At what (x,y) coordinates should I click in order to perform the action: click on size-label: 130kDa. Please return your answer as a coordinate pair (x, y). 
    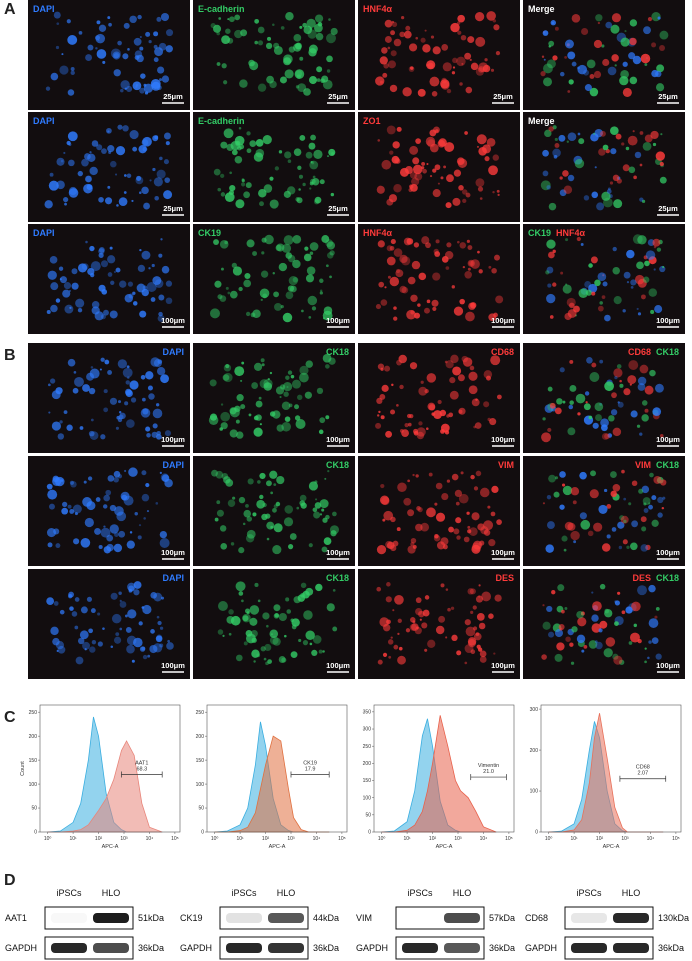
    Looking at the image, I should click on (673, 918).